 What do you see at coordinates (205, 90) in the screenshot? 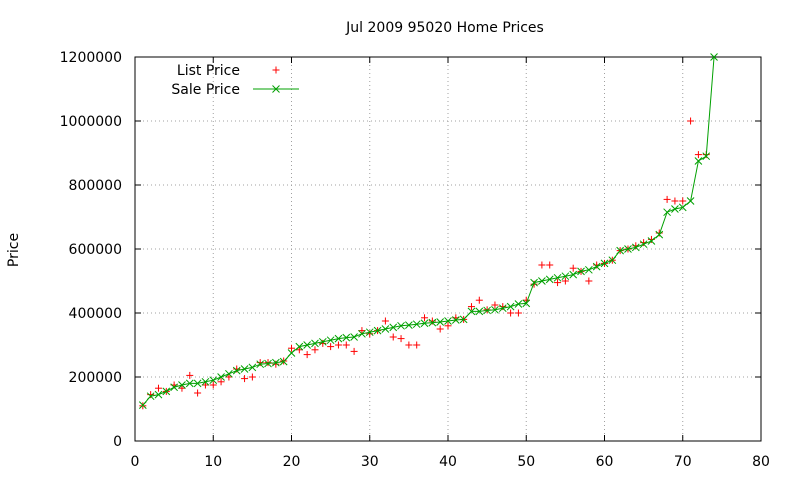
I see `legend-label-sale-price: Sale Price` at bounding box center [205, 90].